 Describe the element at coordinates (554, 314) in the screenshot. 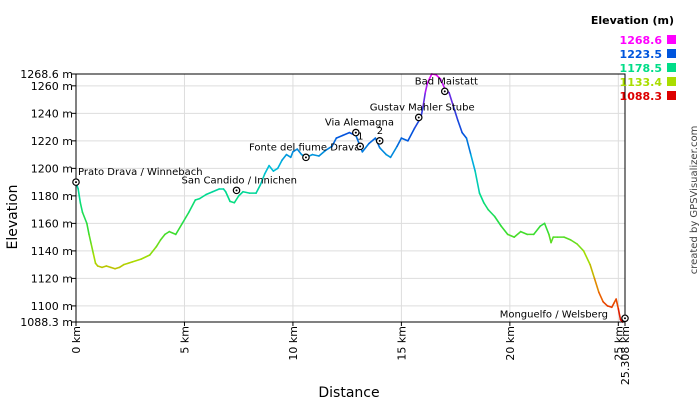

I see `waypoint-label: Monguelfo / Welsberg` at that location.